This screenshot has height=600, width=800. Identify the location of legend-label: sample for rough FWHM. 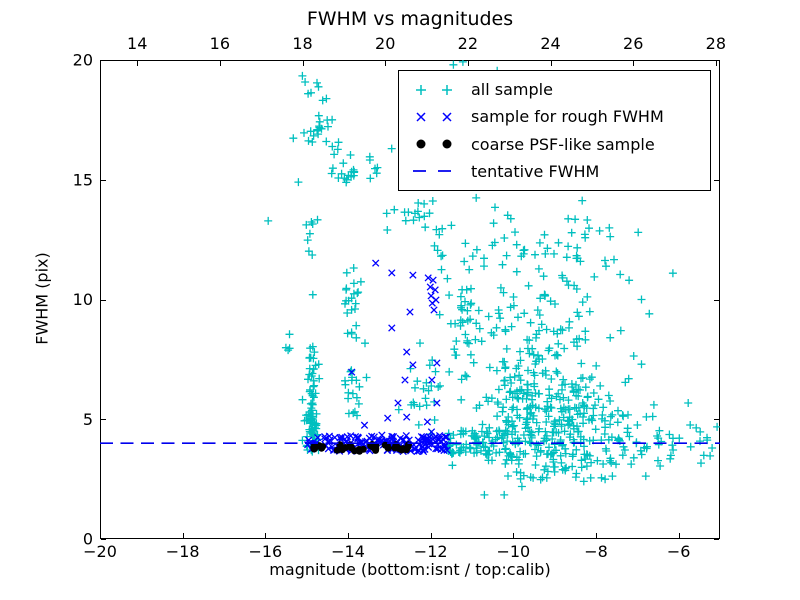
(567, 117).